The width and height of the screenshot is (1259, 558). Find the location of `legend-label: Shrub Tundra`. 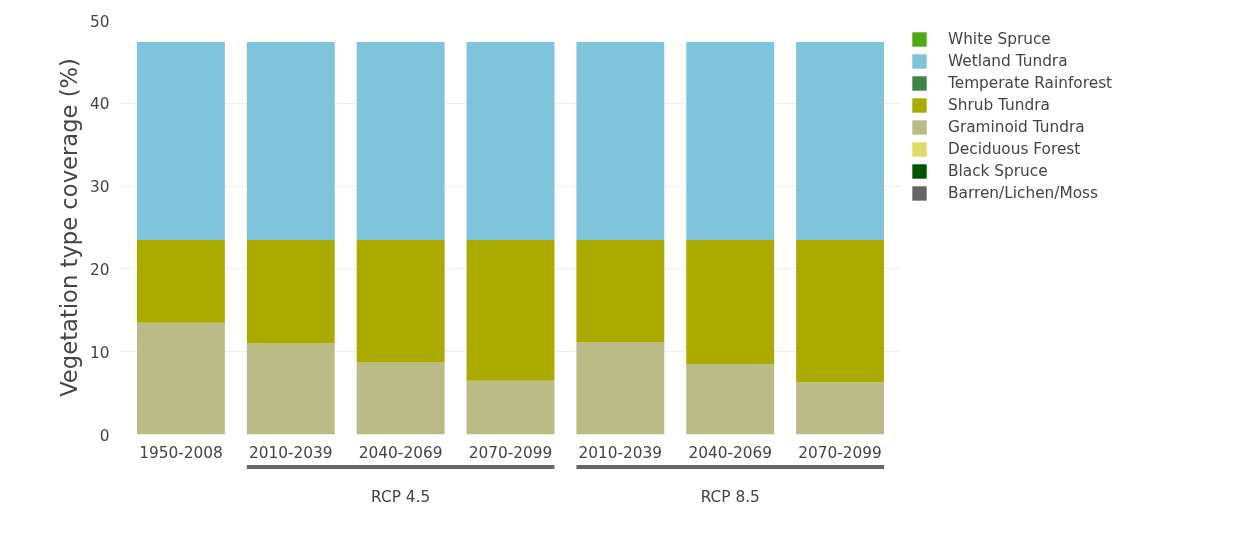

legend-label: Shrub Tundra is located at coordinates (999, 105).